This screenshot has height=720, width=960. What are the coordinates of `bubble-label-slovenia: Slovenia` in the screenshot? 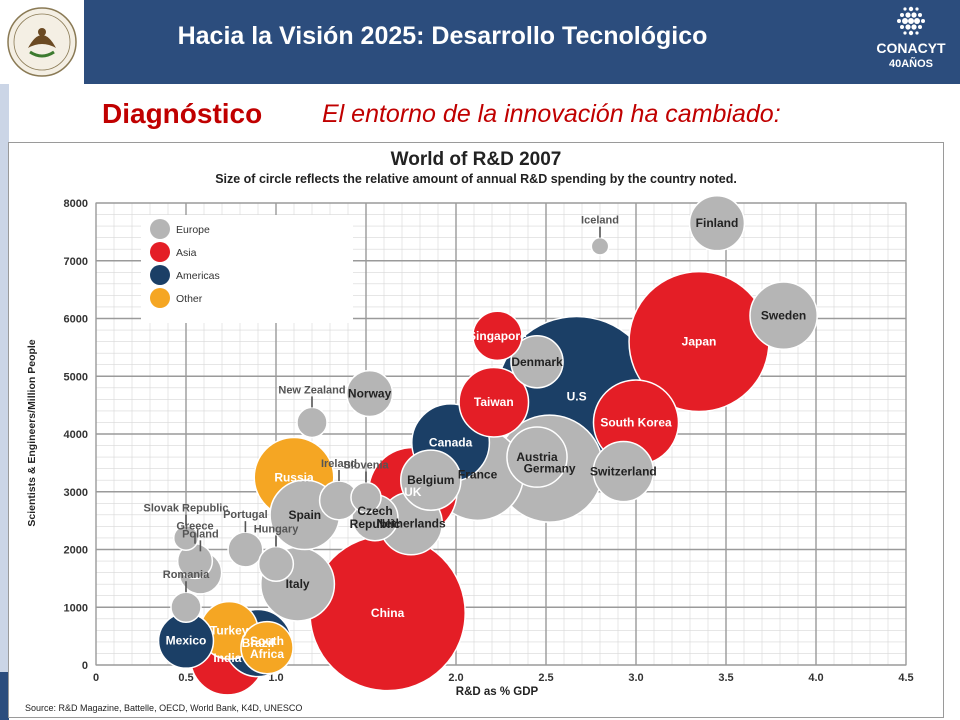 It's located at (366, 465).